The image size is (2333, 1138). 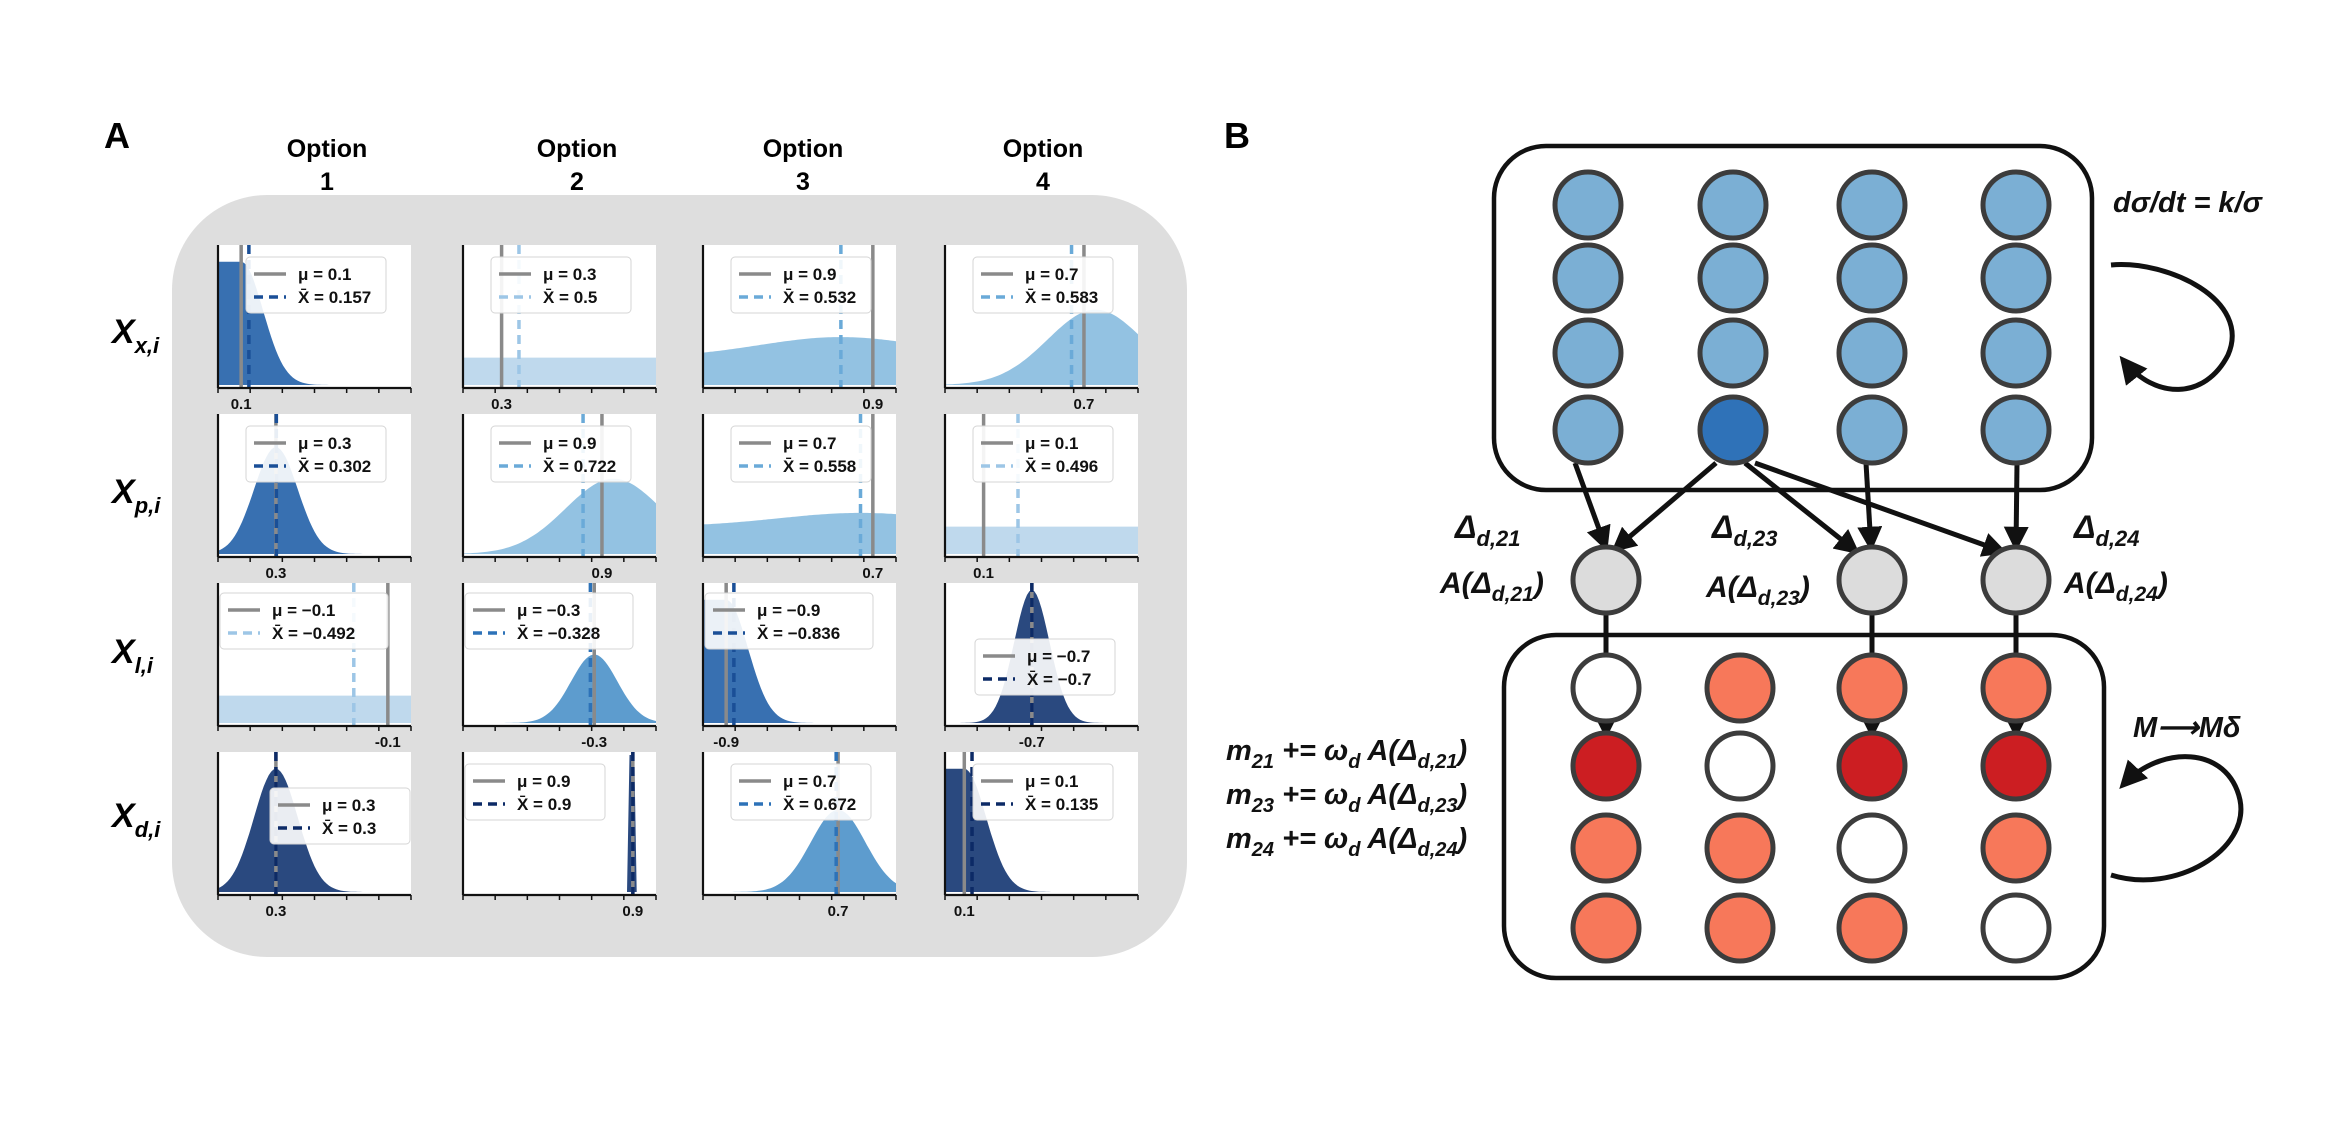 What do you see at coordinates (132, 655) in the screenshot?
I see `row-label: Xl,i` at bounding box center [132, 655].